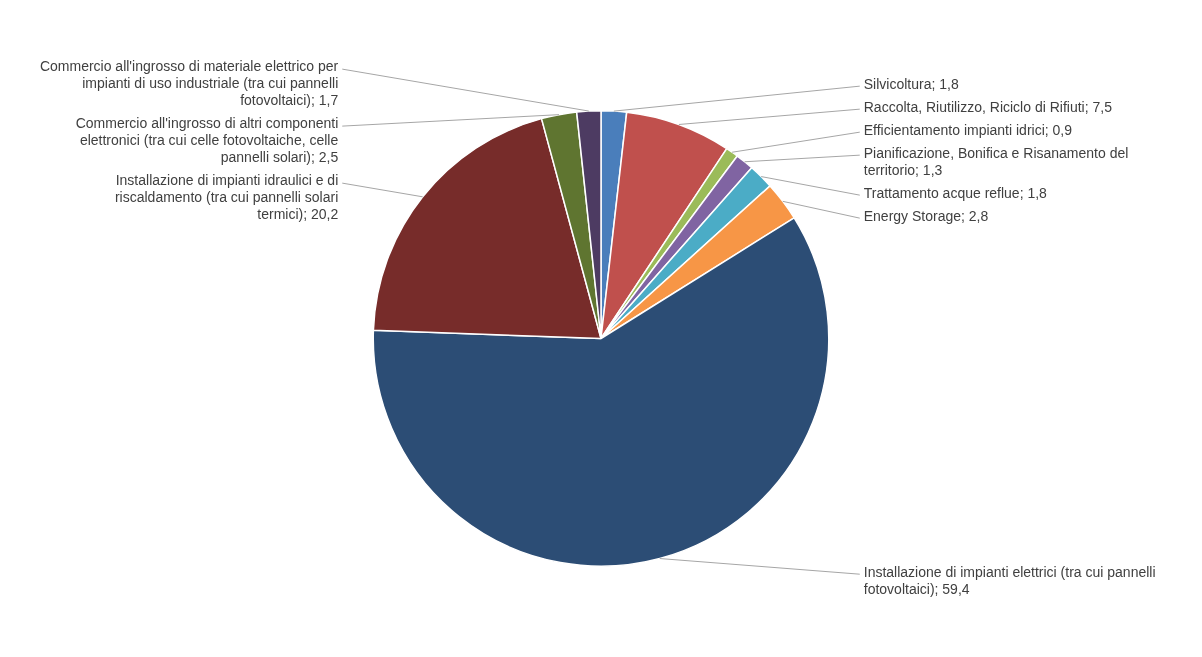 Image resolution: width=1202 pixels, height=657 pixels. Describe the element at coordinates (926, 215) in the screenshot. I see `slice-label: Energy Storage; 2,8` at that location.